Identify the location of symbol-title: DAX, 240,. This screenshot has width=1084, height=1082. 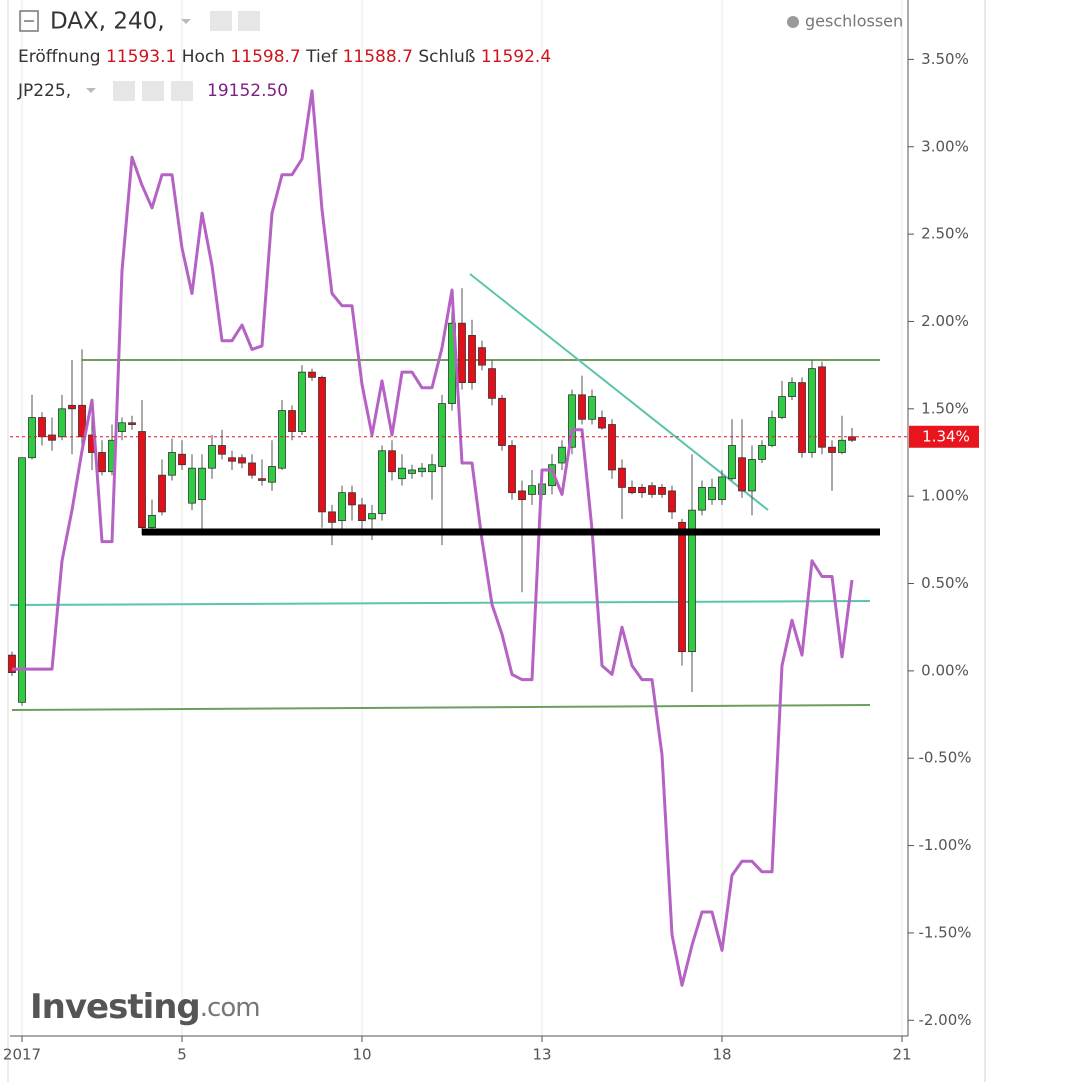
(107, 22).